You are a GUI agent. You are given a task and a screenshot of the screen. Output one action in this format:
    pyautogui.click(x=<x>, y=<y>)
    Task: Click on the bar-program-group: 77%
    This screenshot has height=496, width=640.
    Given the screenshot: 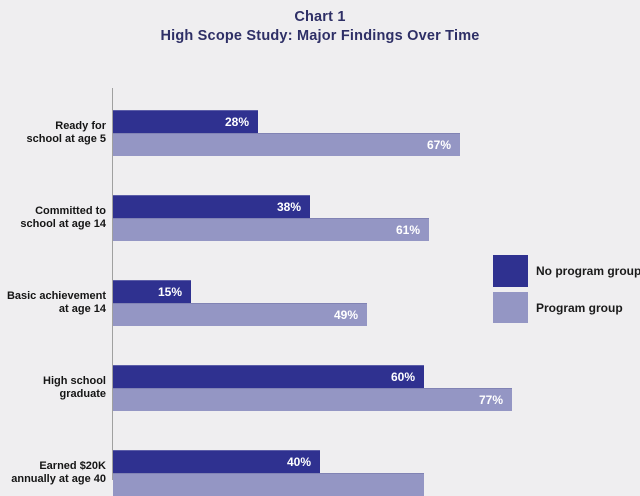 What is the action you would take?
    pyautogui.click(x=312, y=399)
    